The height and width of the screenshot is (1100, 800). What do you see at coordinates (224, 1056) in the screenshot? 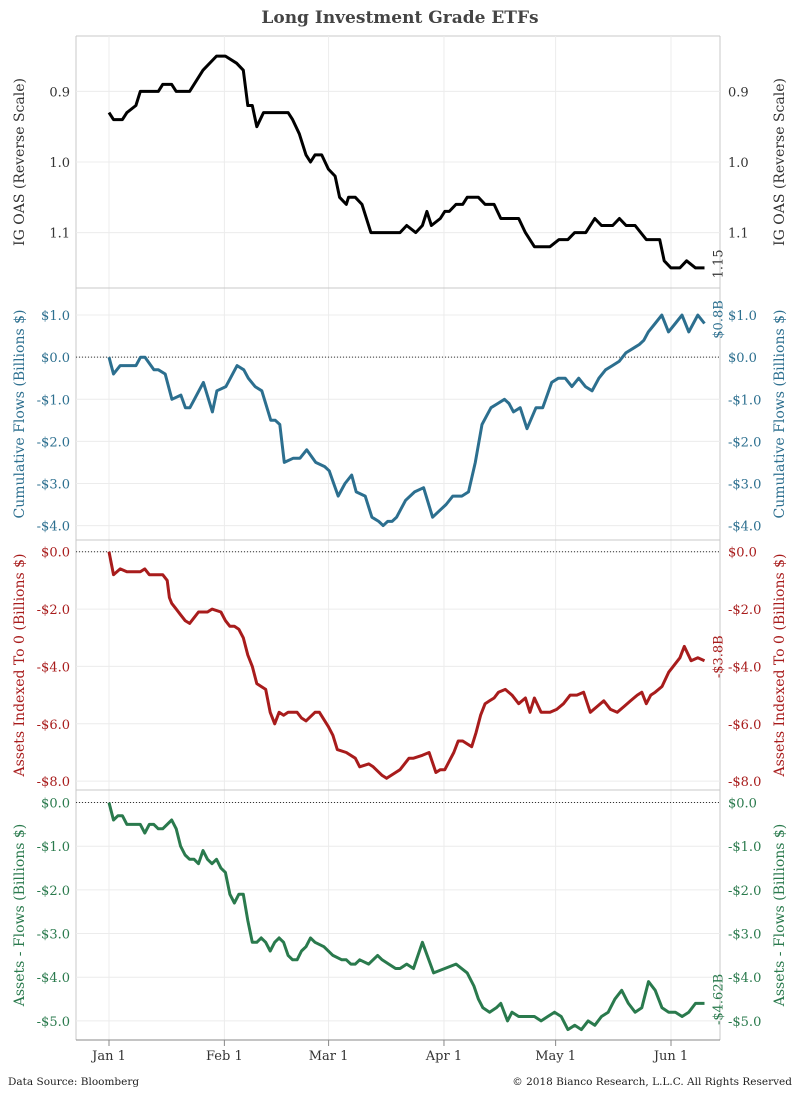
I see `x-tick-label: Feb 1` at bounding box center [224, 1056].